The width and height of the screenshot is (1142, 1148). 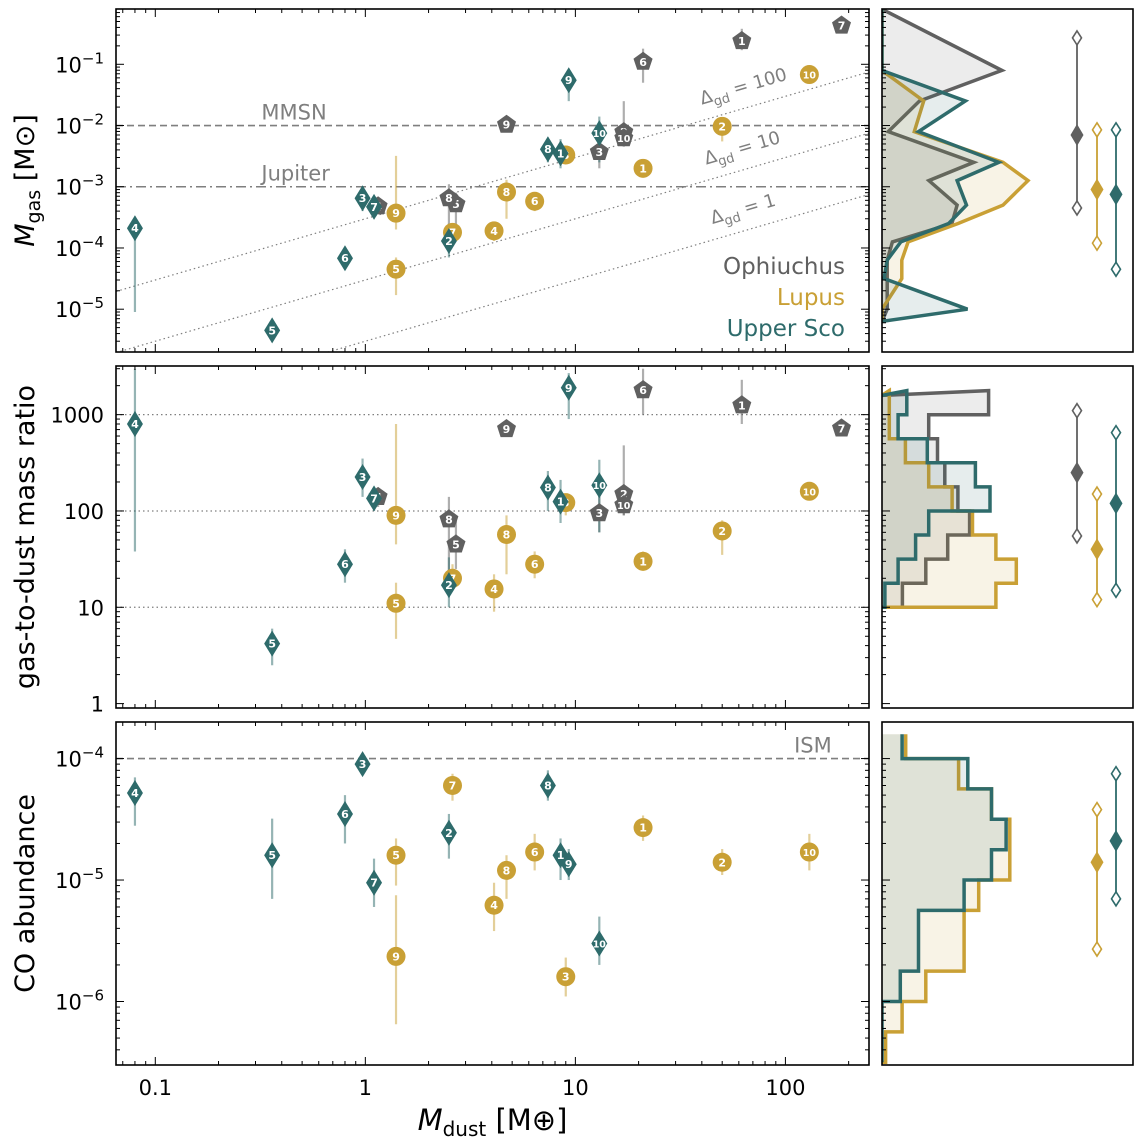 What do you see at coordinates (1116, 199) in the screenshot?
I see `summary-upper-sco` at bounding box center [1116, 199].